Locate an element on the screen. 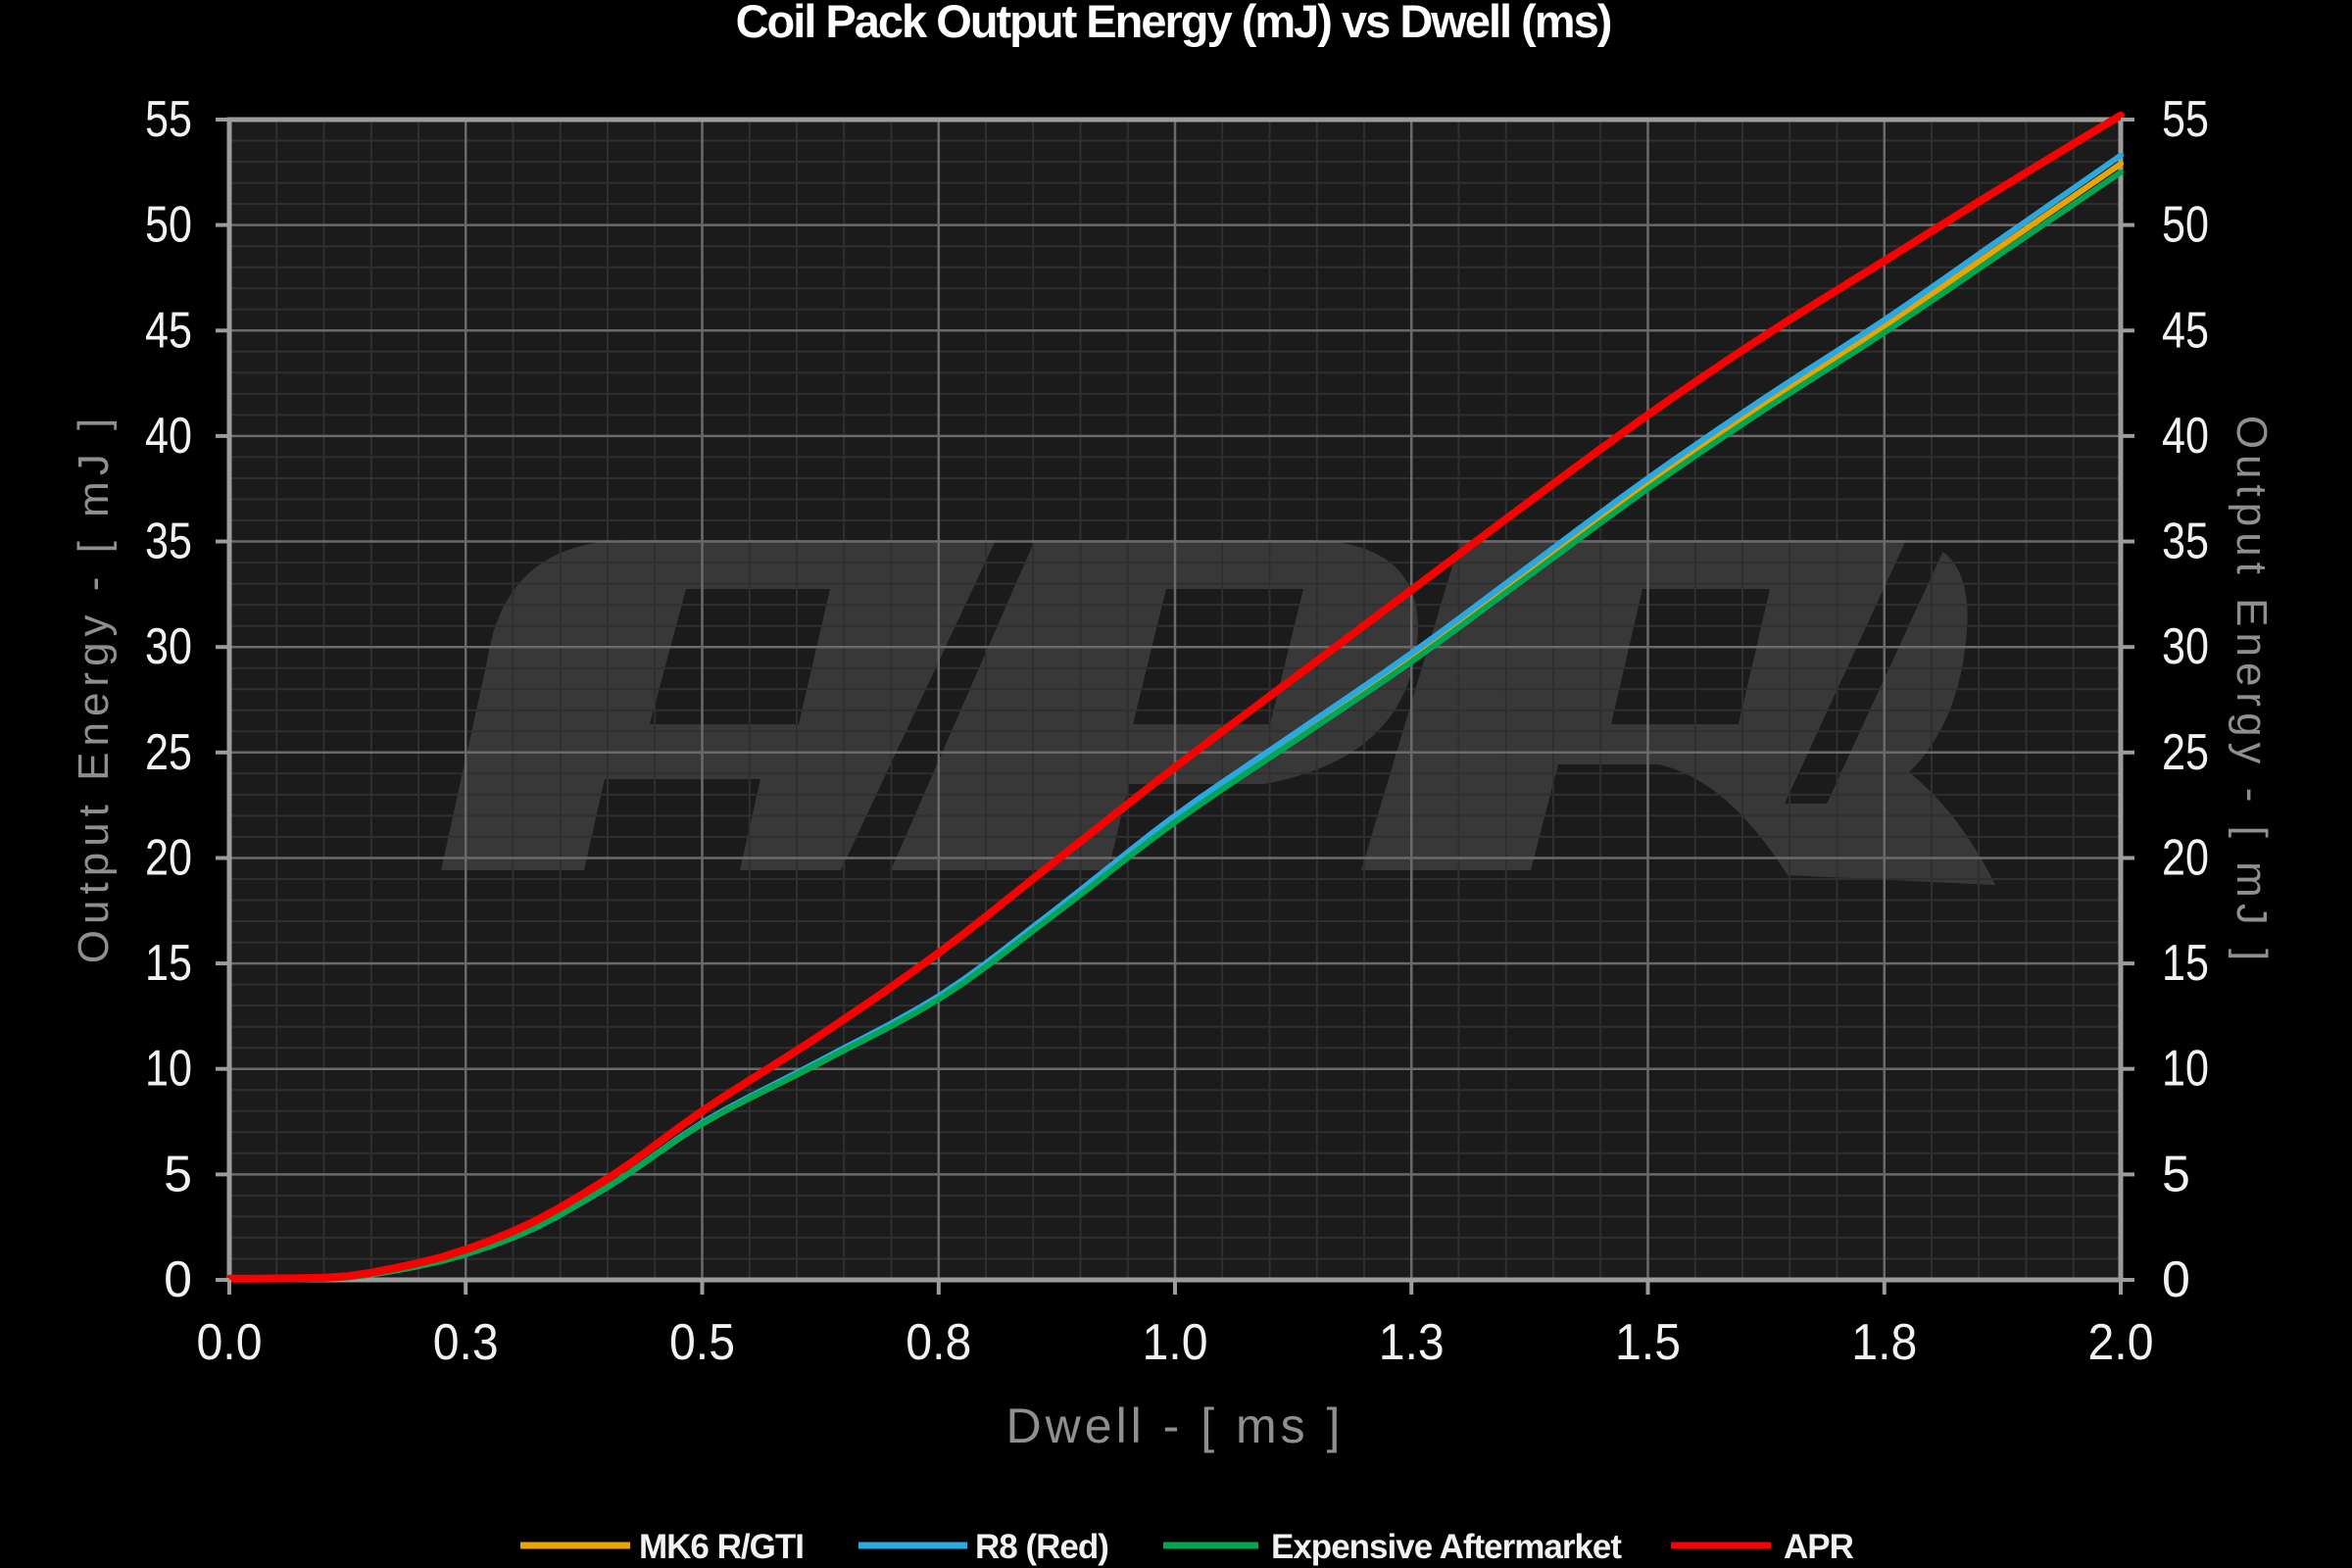  svg-text: Expensive Aftermarket is located at coordinates (1446, 1547).